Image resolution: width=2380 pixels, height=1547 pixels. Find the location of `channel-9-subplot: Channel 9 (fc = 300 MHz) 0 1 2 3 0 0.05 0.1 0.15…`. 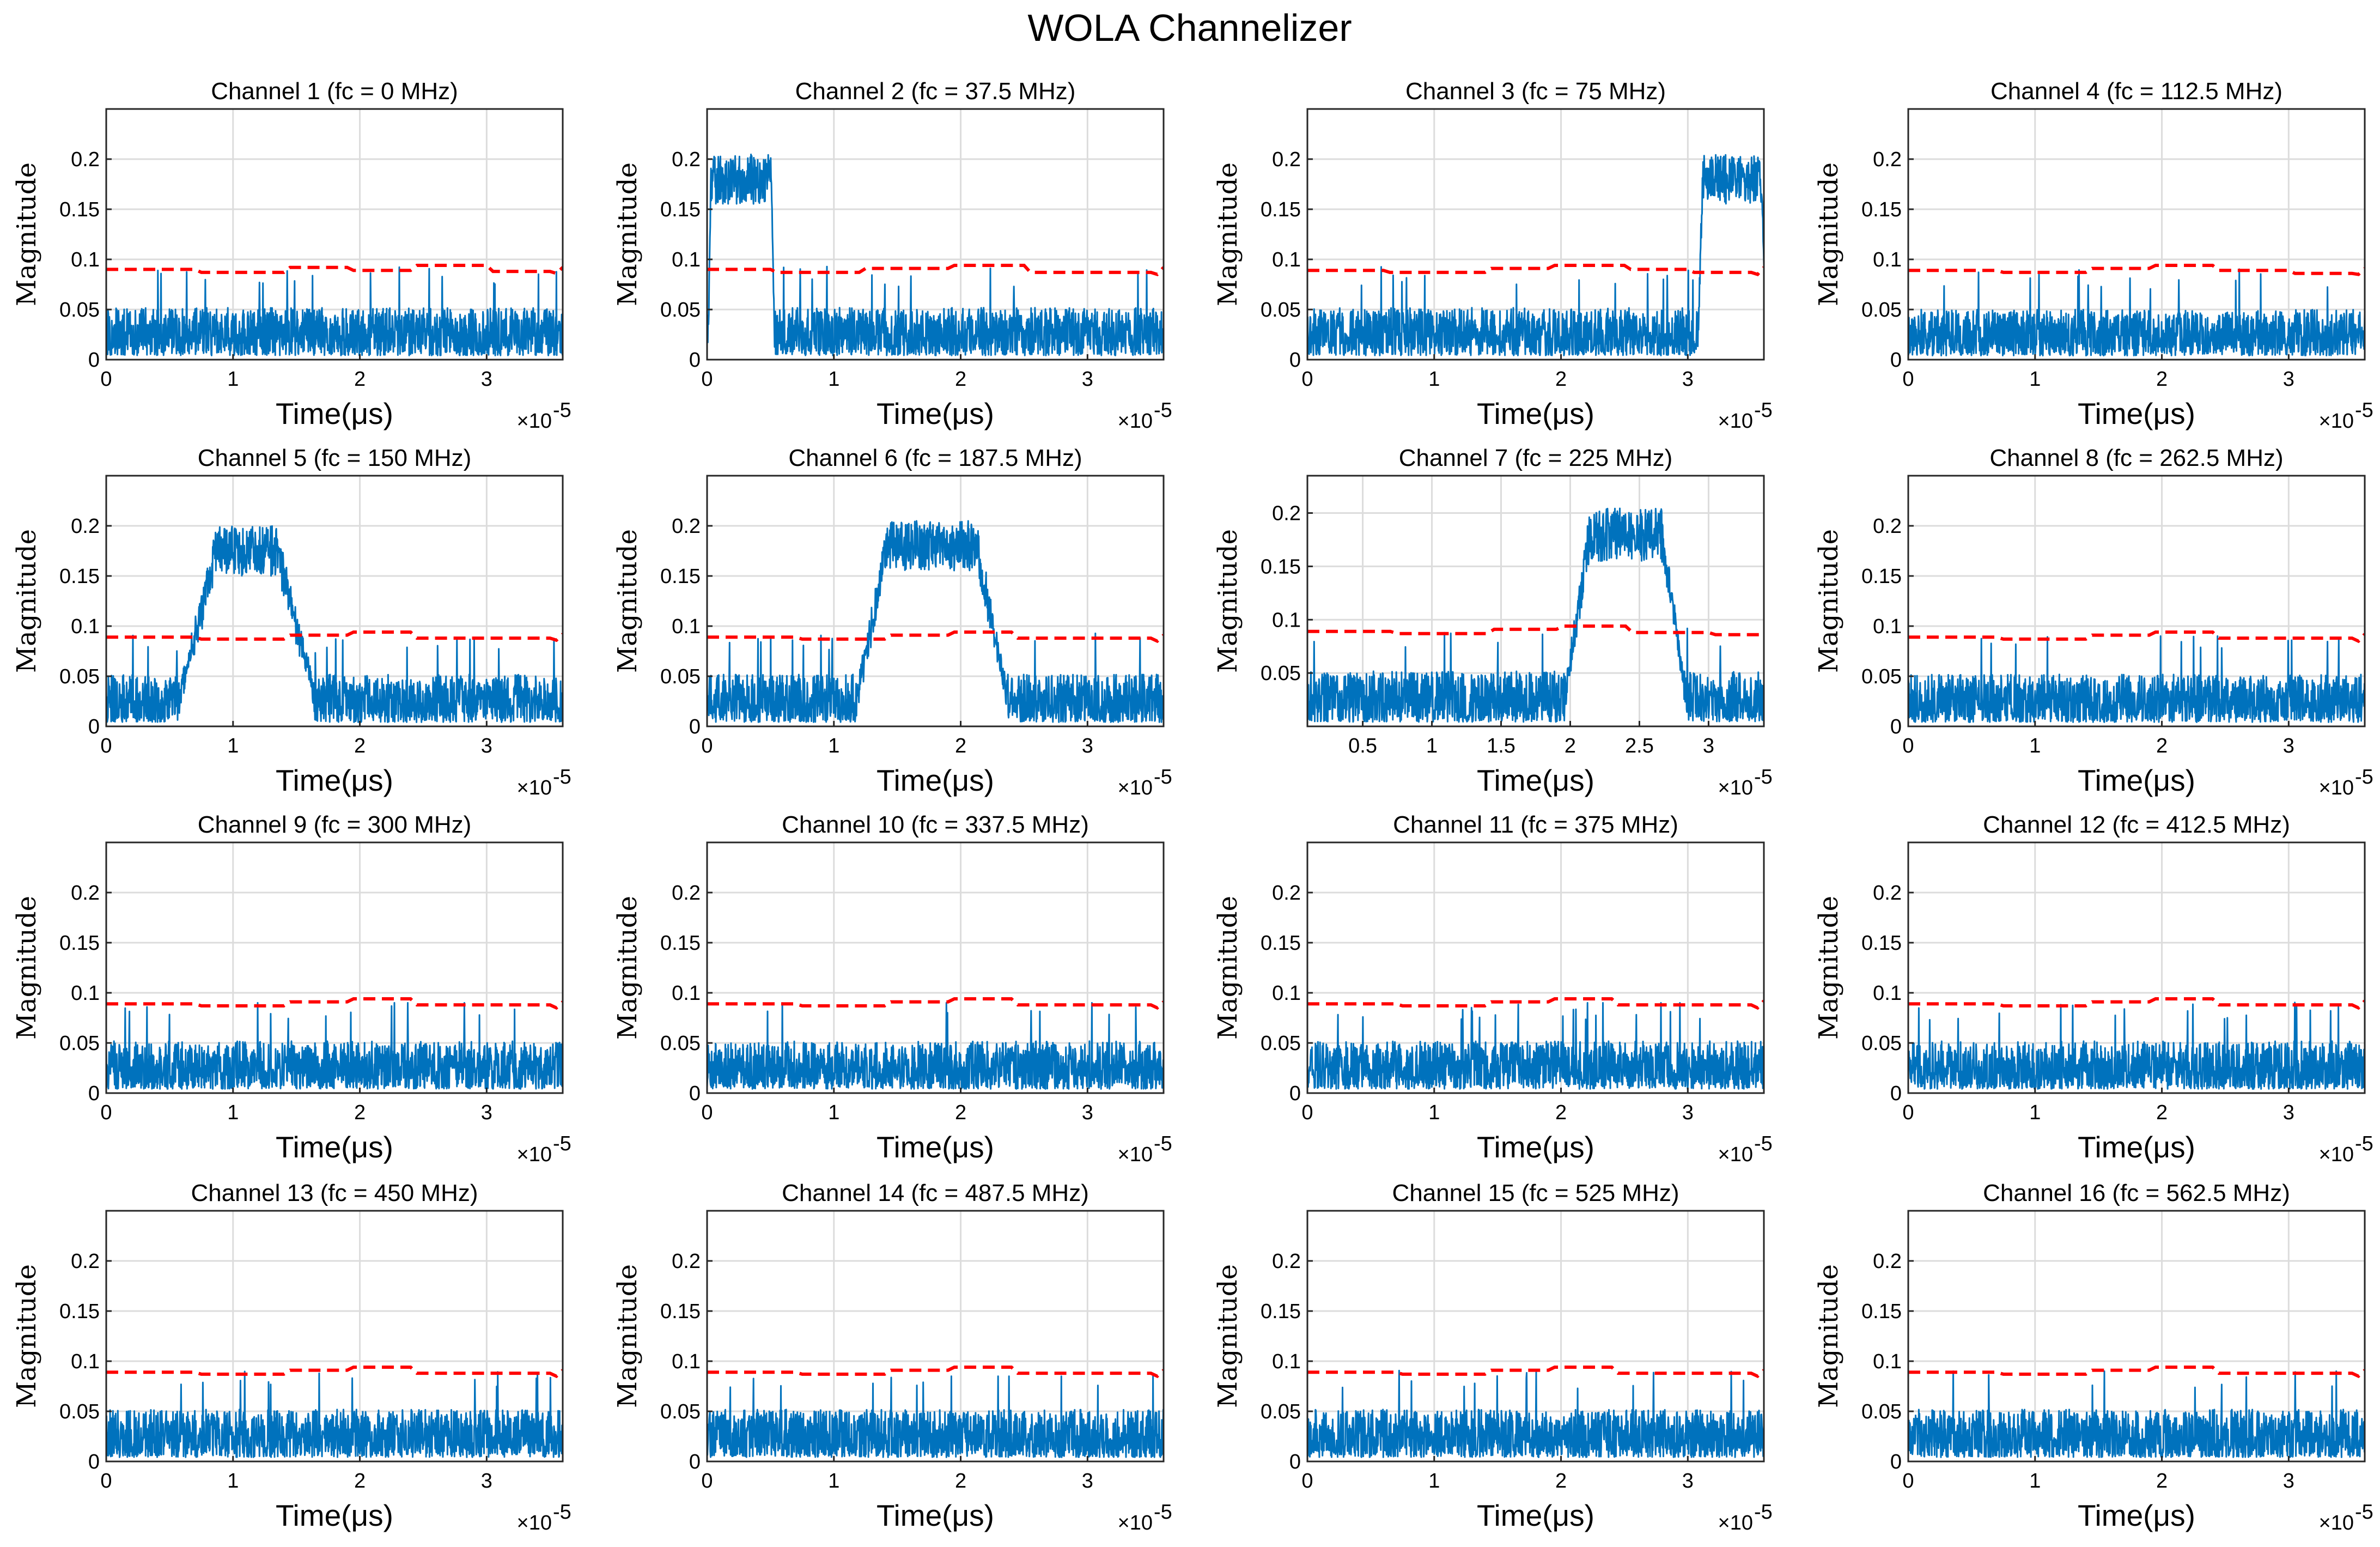

channel-9-subplot: Channel 9 (fc = 300 MHz) 0 1 2 3 0 0.05 0.1 0.15… is located at coordinates (291, 988).